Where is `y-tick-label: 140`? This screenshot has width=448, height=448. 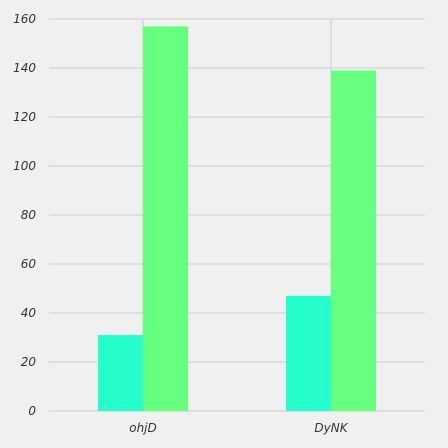
y-tick-label: 140 is located at coordinates (24, 68).